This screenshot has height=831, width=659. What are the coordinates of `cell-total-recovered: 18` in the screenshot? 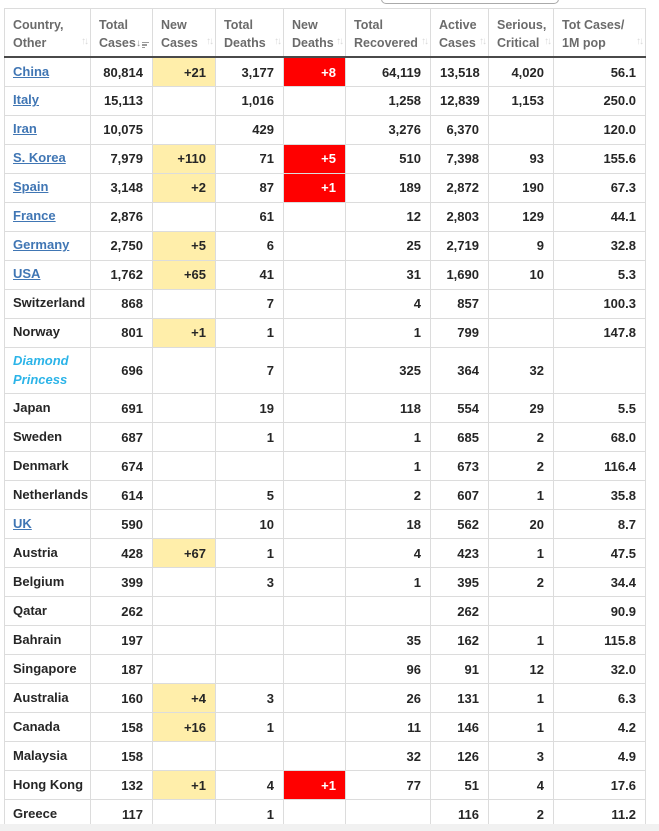 It's located at (388, 524).